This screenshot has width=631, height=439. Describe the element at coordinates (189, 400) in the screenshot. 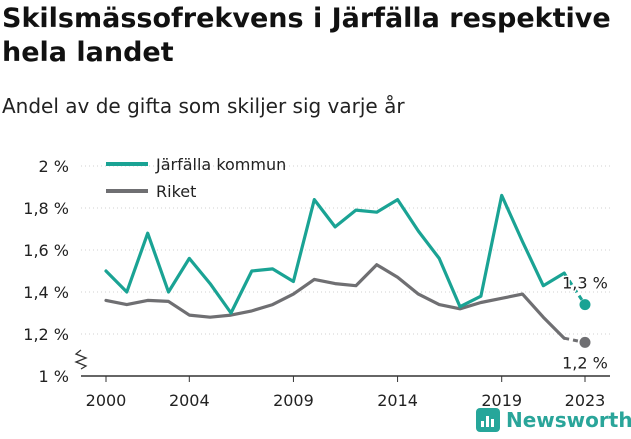

I see `x-tick-label: 2004` at that location.